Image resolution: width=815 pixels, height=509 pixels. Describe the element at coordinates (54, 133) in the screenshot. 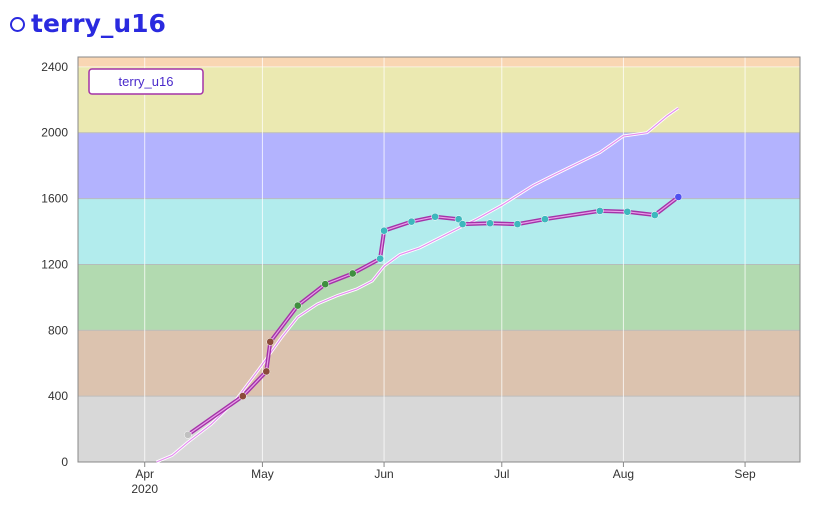

I see `y-tick-label-5: 2000` at that location.